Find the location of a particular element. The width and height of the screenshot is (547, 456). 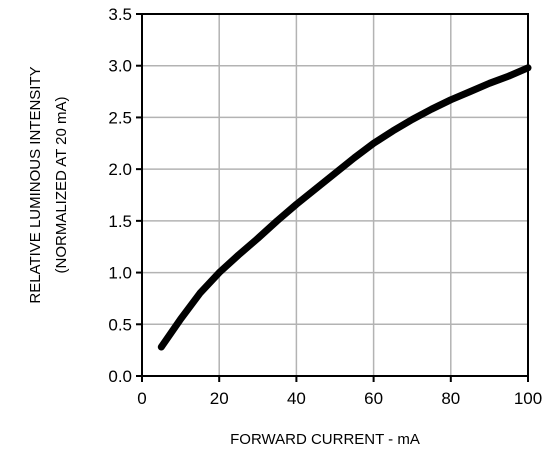

x-tick-label: 0 is located at coordinates (141, 398).